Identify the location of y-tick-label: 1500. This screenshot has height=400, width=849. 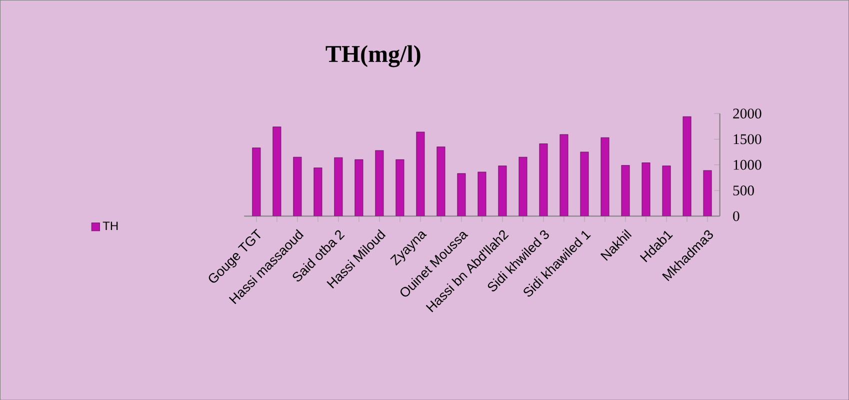
(748, 139).